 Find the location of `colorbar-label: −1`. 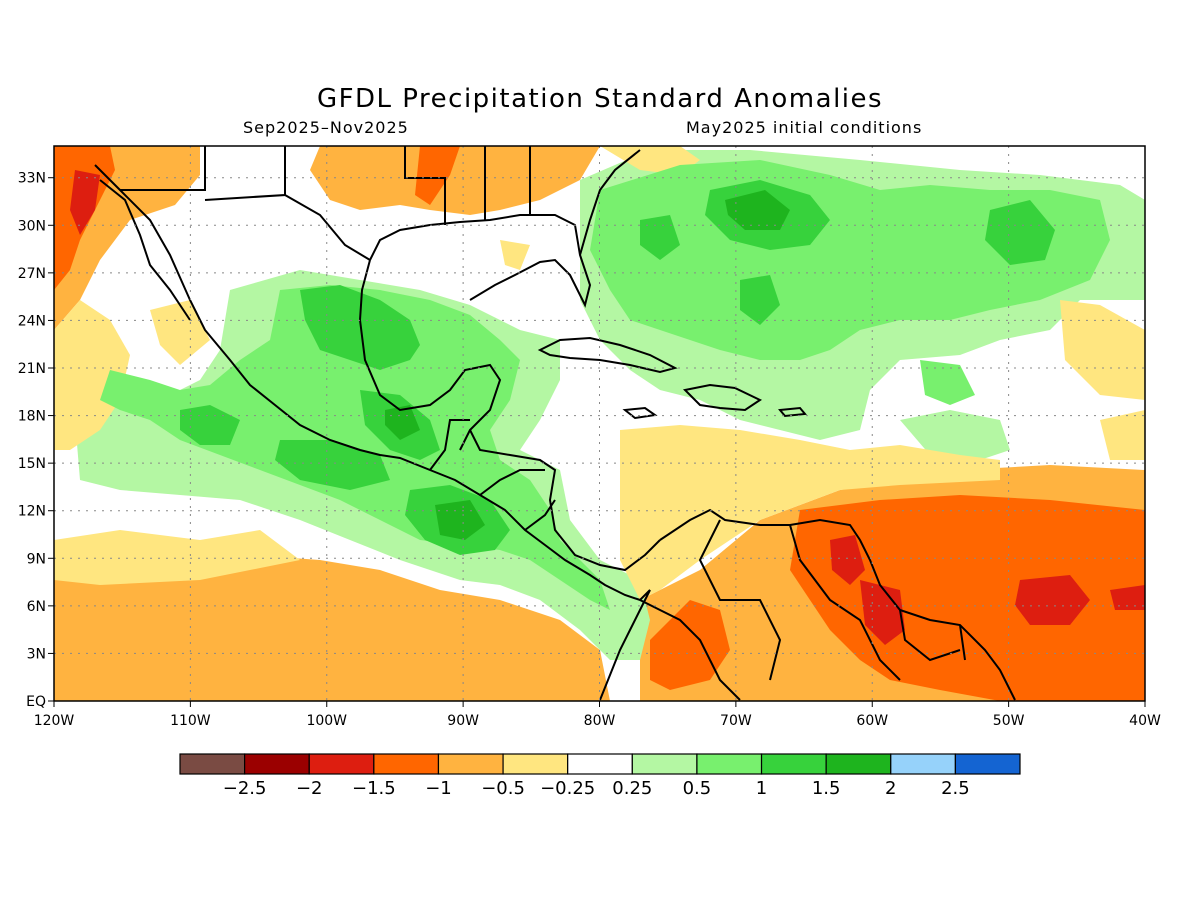

colorbar-label: −1 is located at coordinates (438, 788).